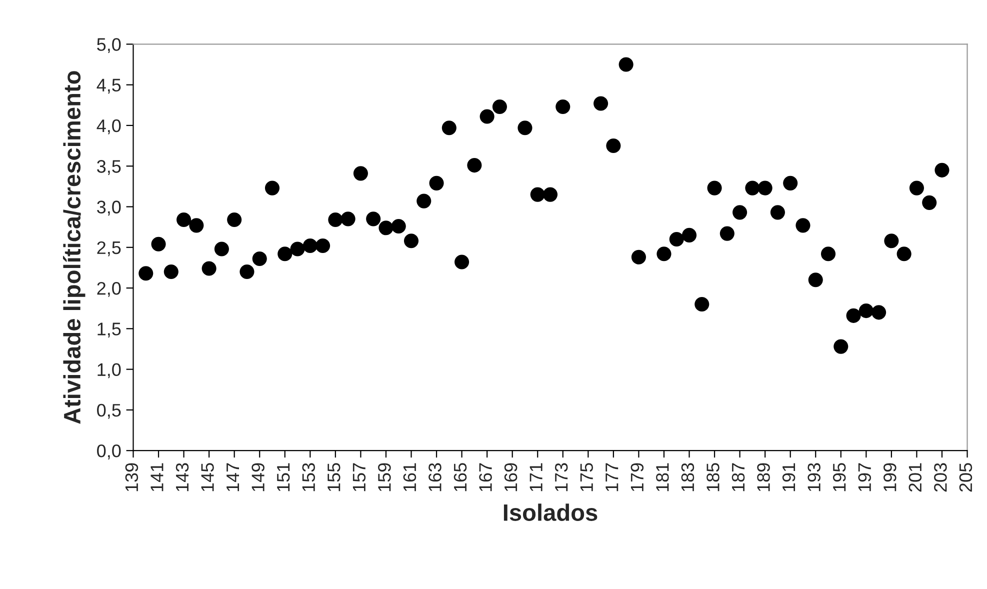  I want to click on y-tick-label: 0,0, so click(109, 452).